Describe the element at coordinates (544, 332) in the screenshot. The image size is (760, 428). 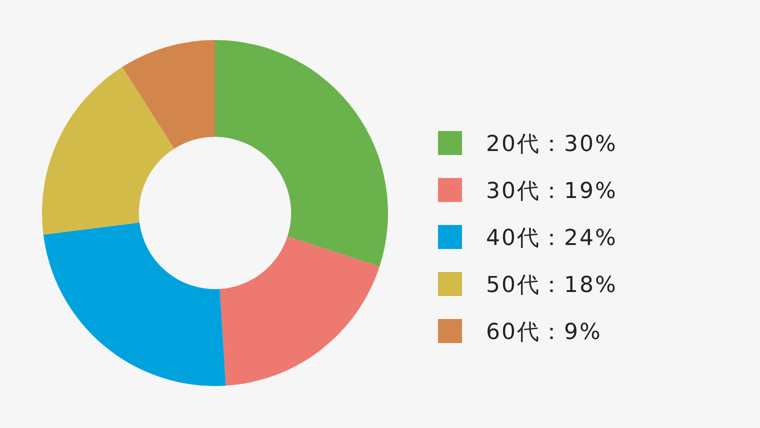
I see `legend-label: 60代：9%` at that location.